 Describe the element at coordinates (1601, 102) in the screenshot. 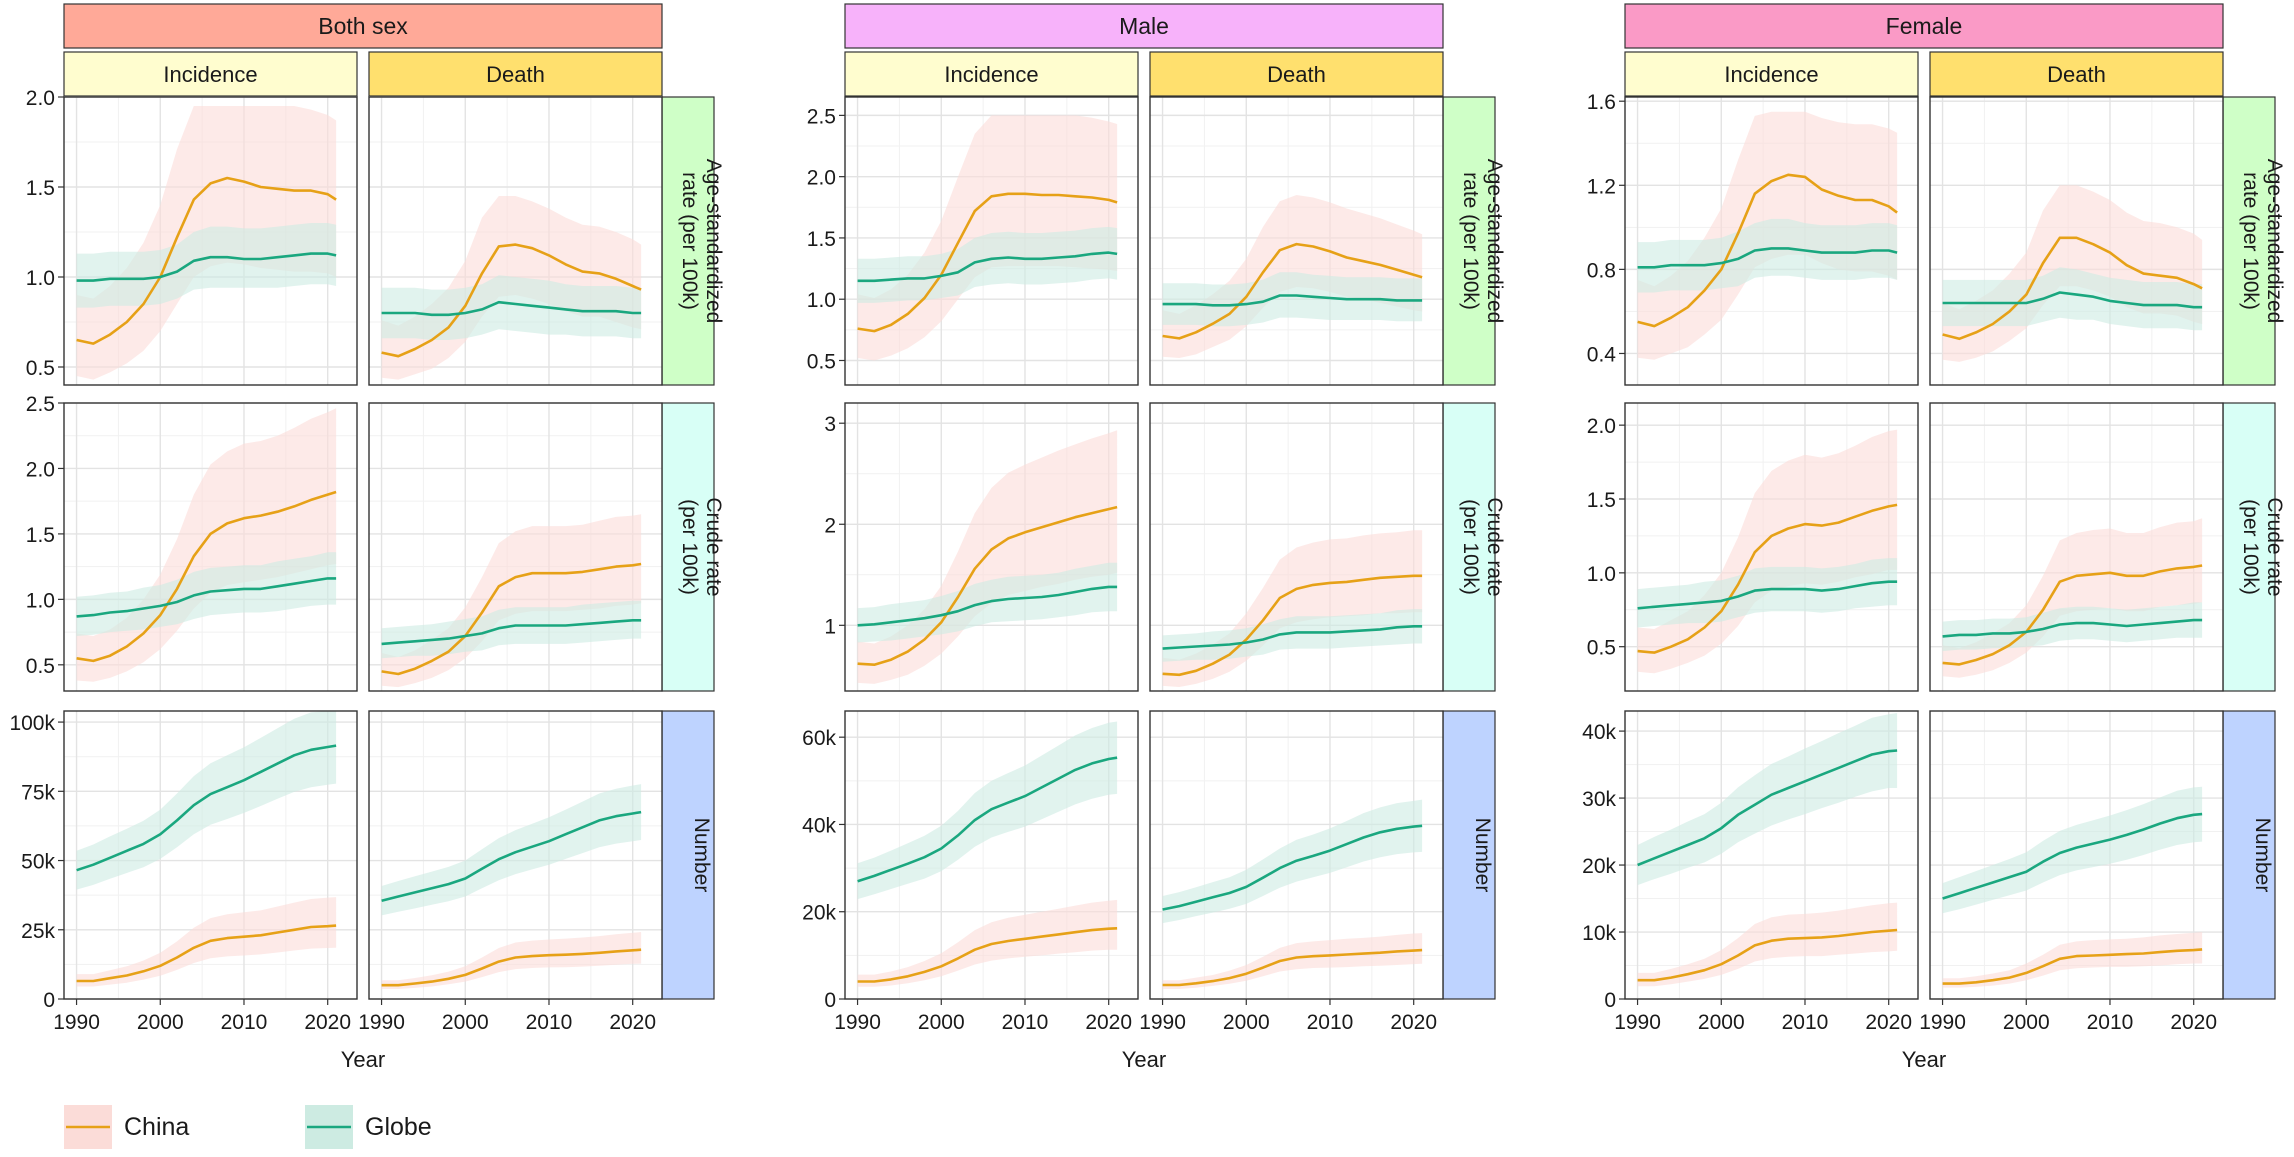

I see `y-tick-label: 1.6` at that location.